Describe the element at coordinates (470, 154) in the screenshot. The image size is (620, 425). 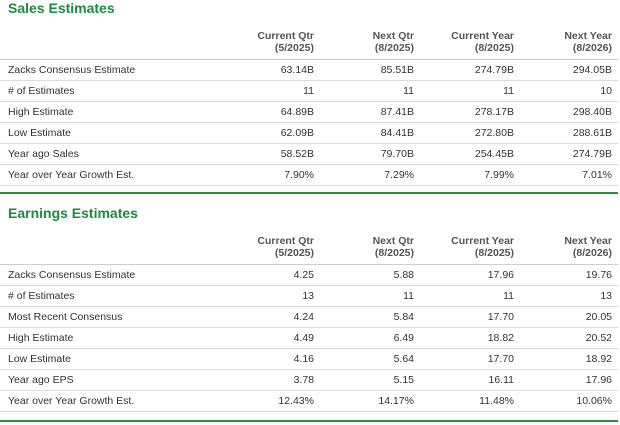
I see `table-cell: 254.45B` at that location.